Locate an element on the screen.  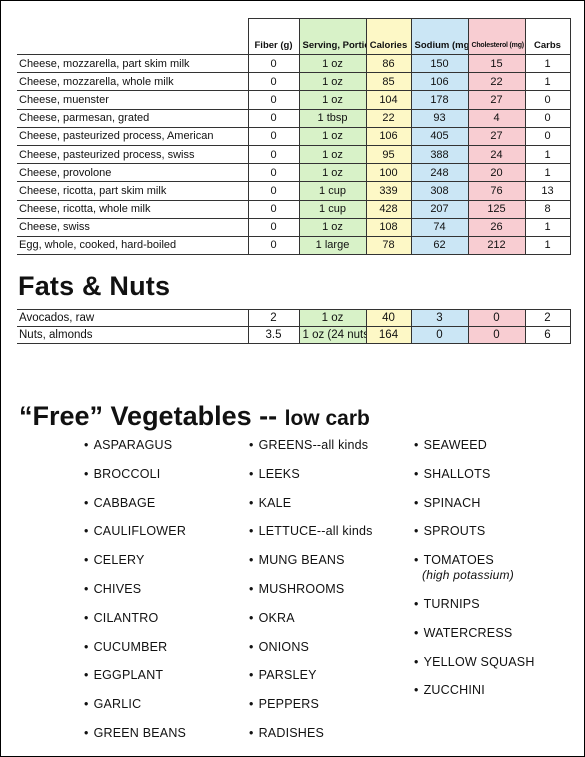
calories-value: 22 is located at coordinates (388, 118).